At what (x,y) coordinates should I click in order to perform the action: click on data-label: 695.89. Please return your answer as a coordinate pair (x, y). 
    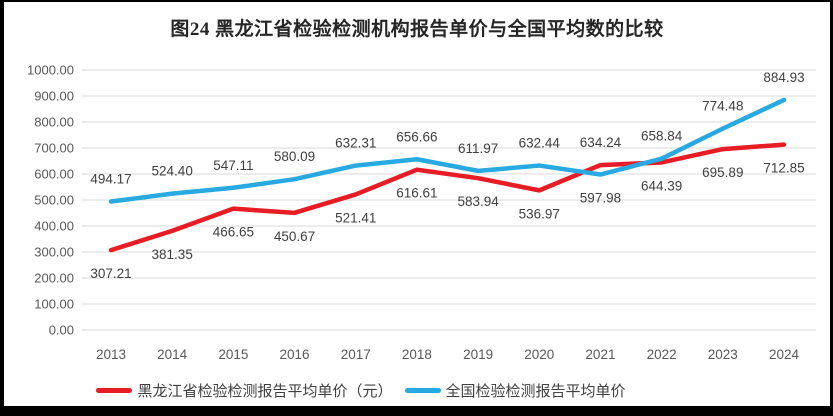
    Looking at the image, I should click on (722, 172).